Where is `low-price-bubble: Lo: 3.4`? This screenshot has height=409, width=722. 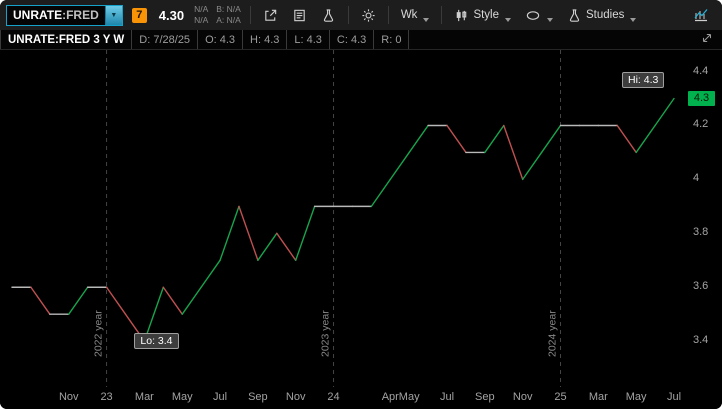
low-price-bubble: Lo: 3.4 is located at coordinates (156, 341).